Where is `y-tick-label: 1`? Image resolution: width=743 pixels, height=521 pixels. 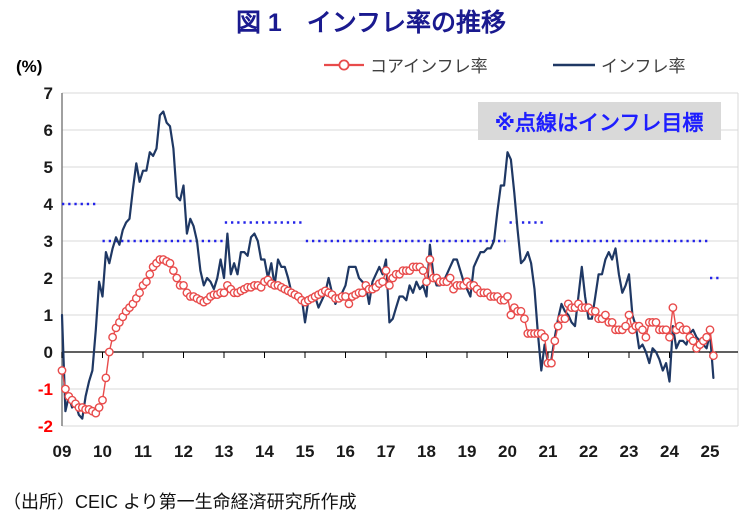 y-tick-label: 1 is located at coordinates (48, 315).